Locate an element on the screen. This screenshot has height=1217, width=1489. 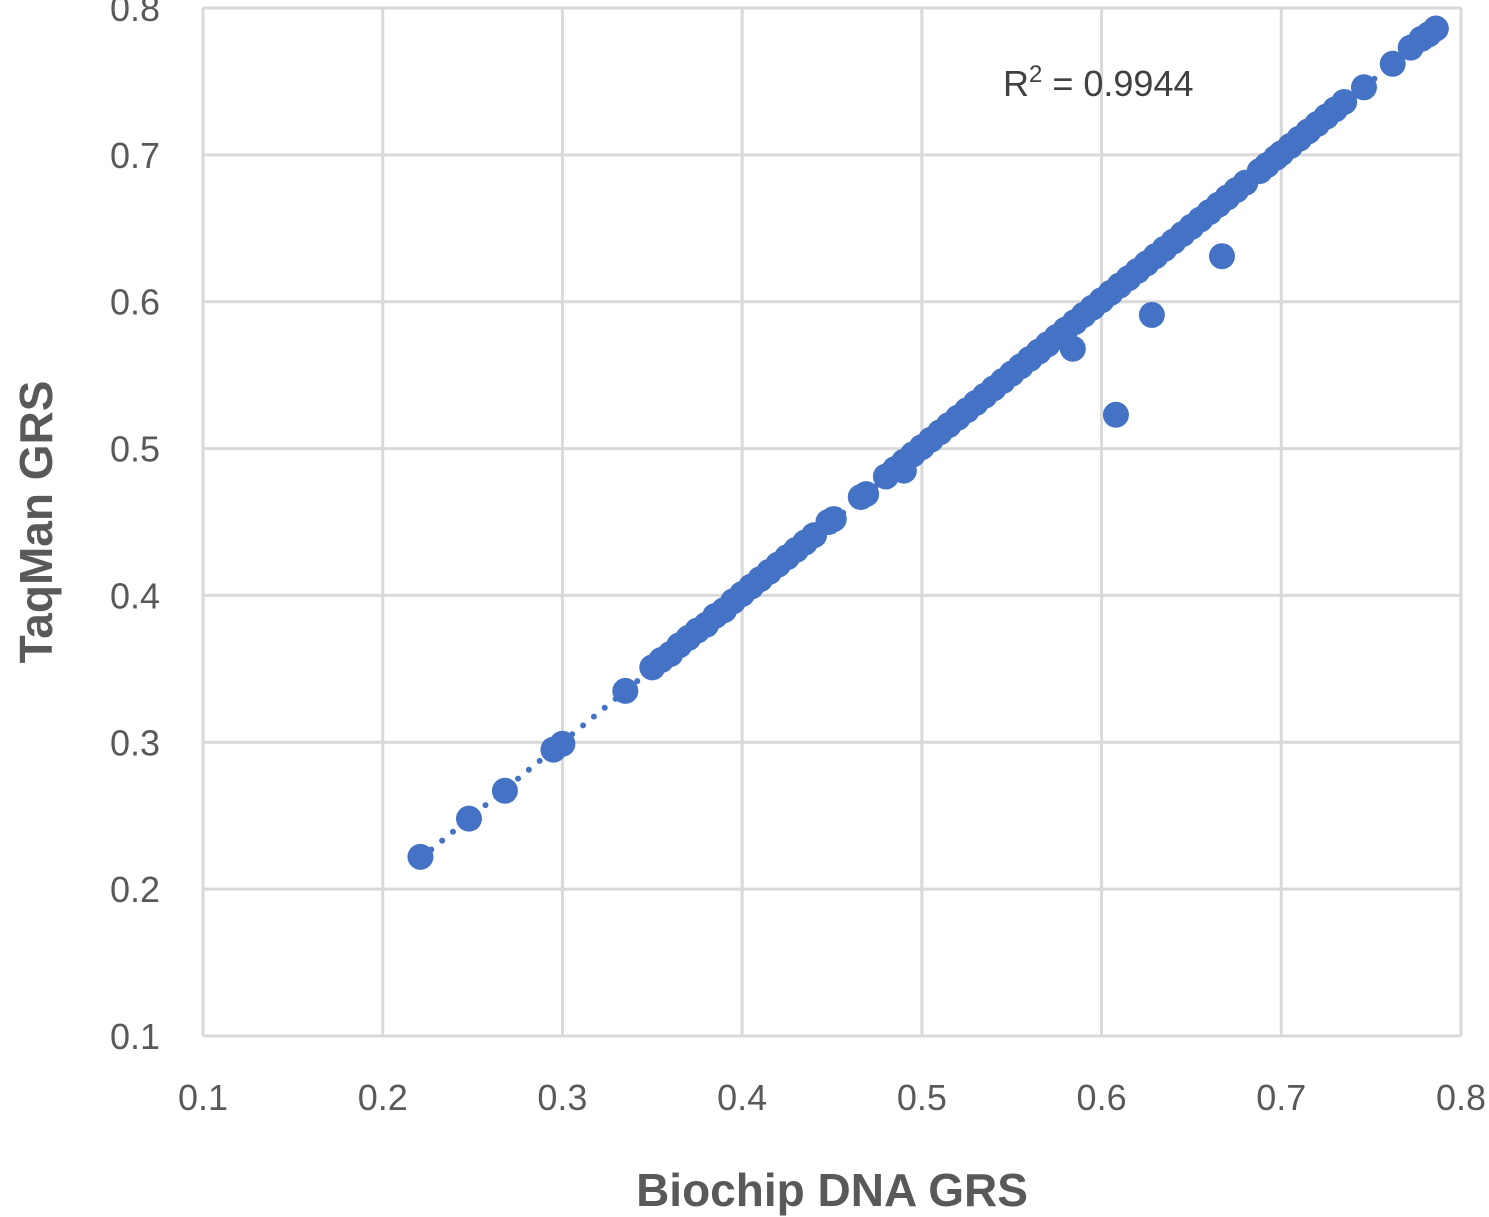
x-tick-label: 0.2 is located at coordinates (383, 1097).